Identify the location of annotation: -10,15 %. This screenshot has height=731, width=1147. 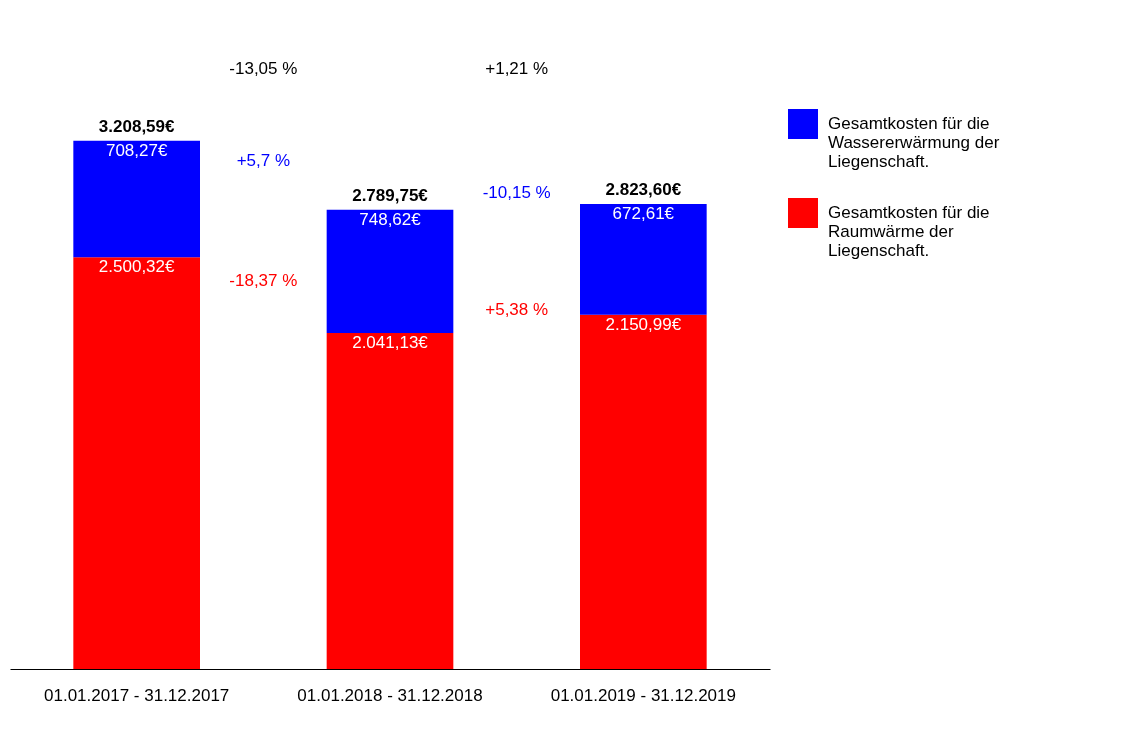
(516, 192).